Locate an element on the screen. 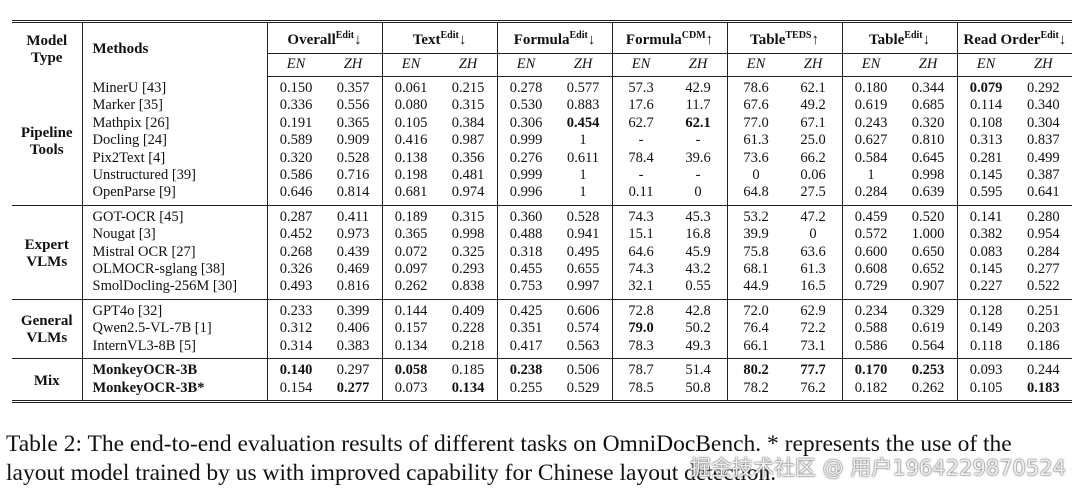 This screenshot has width=1080, height=497. method-name: MonkeyOCR-3B* is located at coordinates (174, 390).